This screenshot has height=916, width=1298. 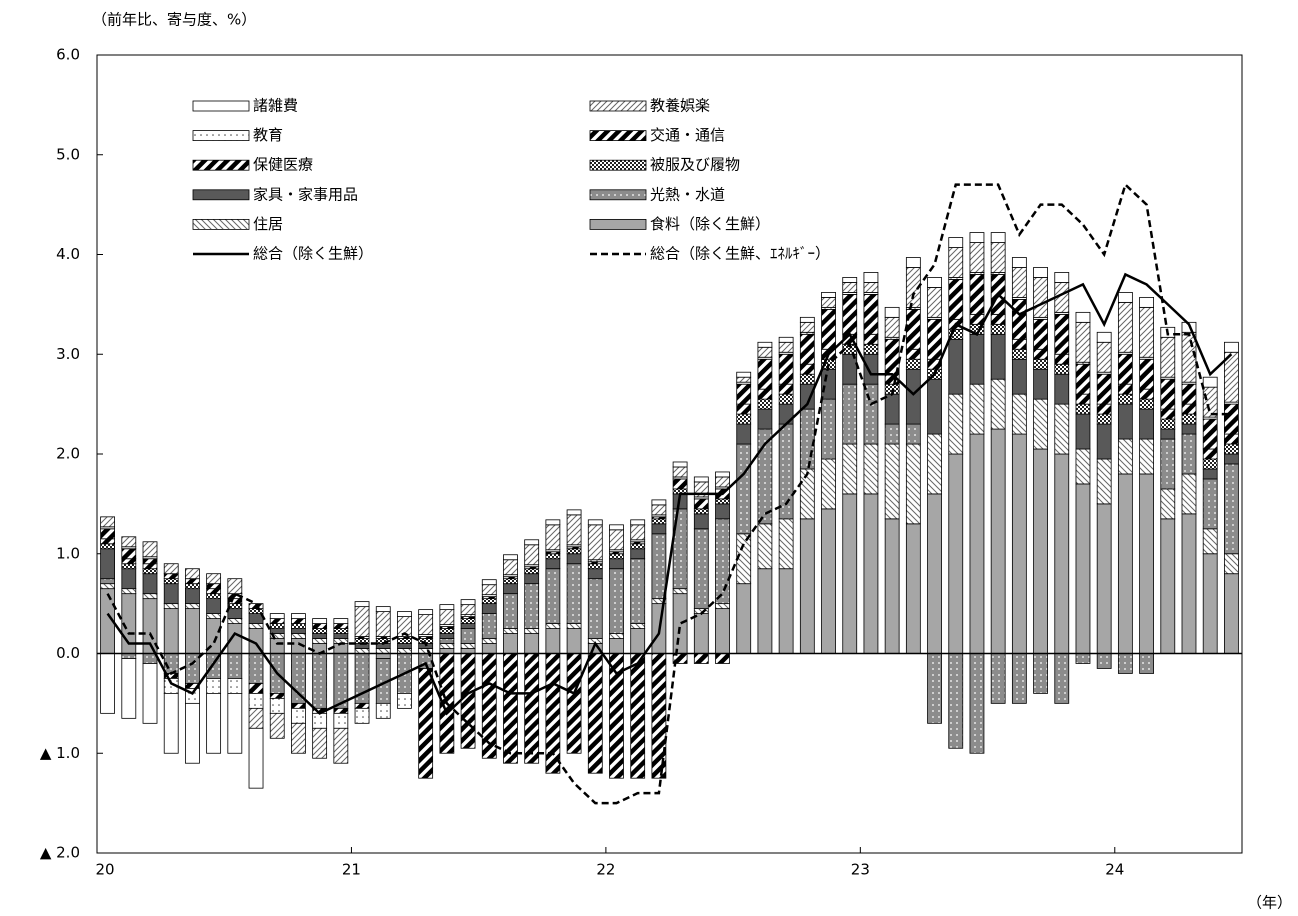 I want to click on y-tick-label: 5.0, so click(x=68, y=154).